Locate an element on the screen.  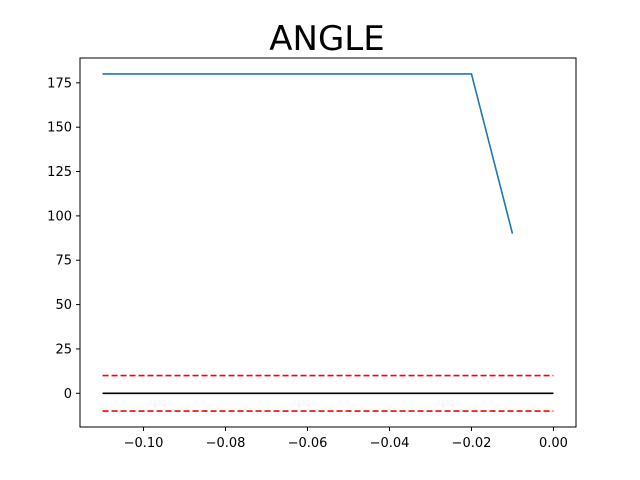
chart-title: ANGLE is located at coordinates (326, 39).